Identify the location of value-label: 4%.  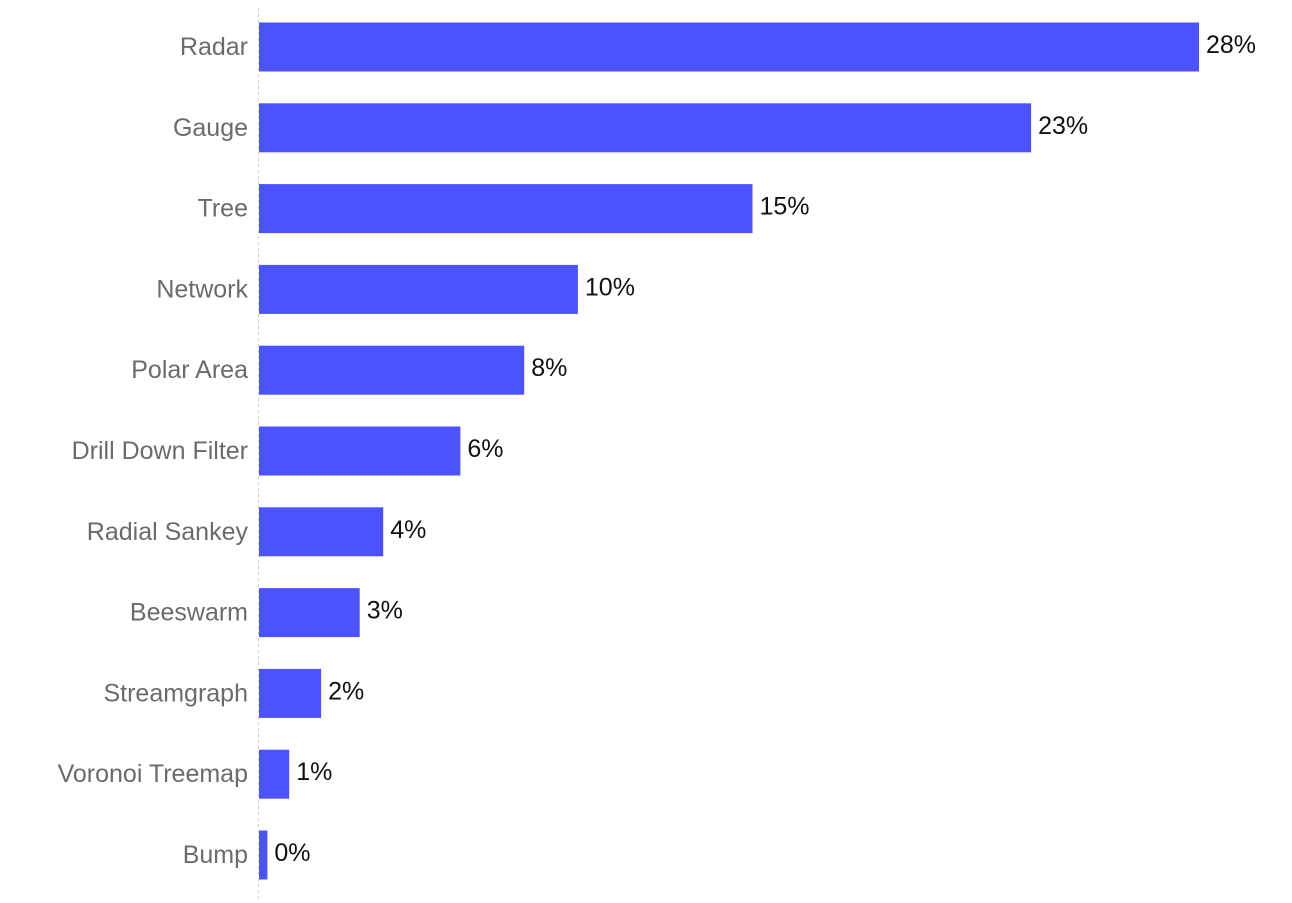
(408, 530).